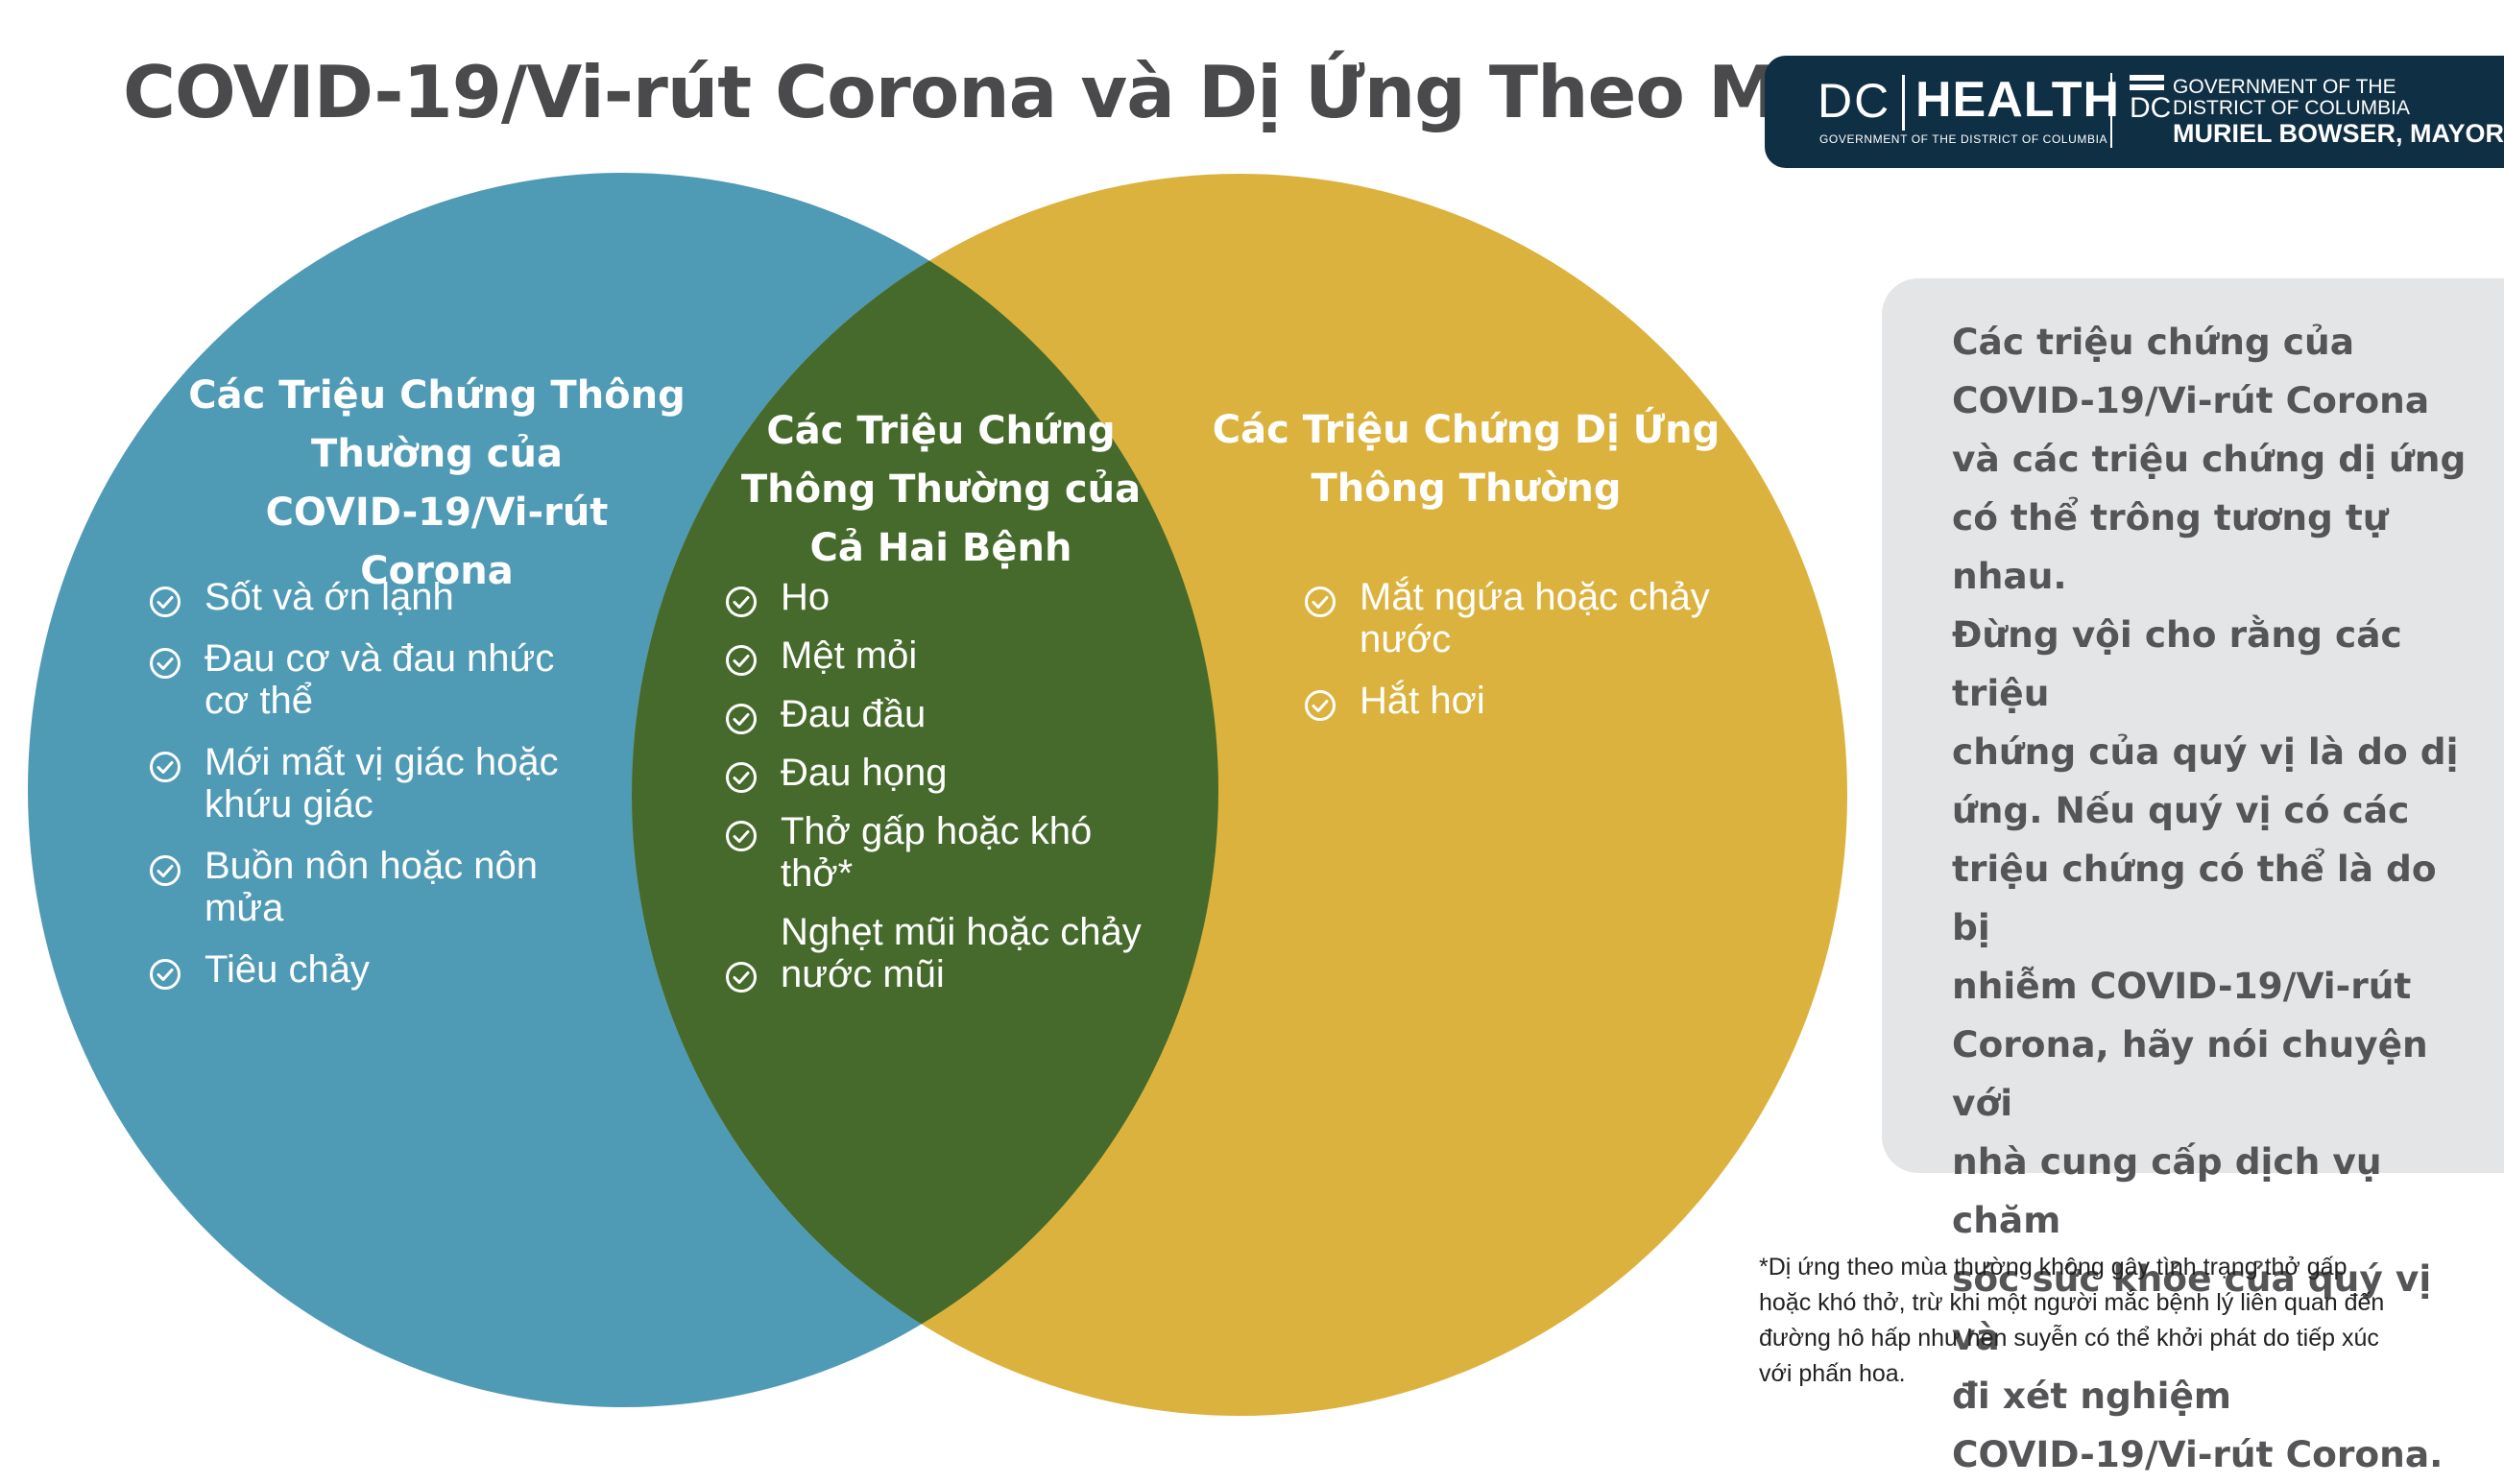 The image size is (2504, 1484). Describe the element at coordinates (398, 679) in the screenshot. I see `covid-symptom-item: Đau cơ và đau nhức cơ thể` at that location.